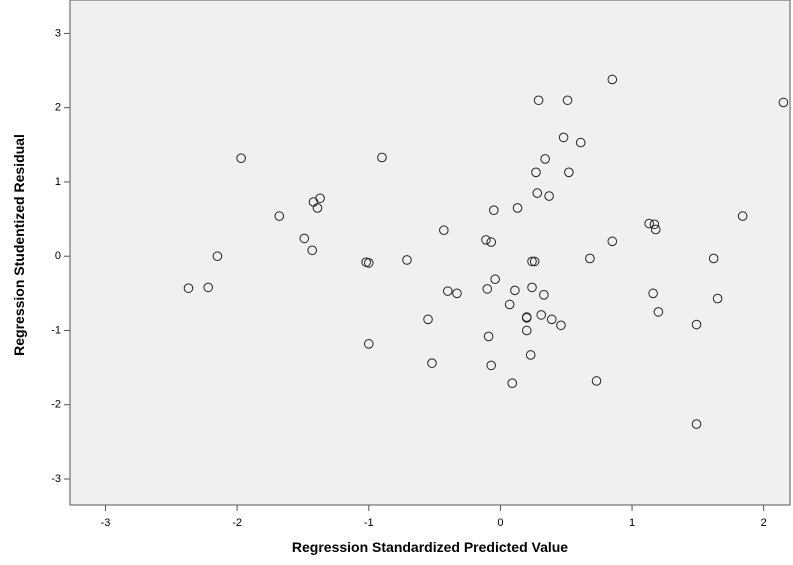 The width and height of the screenshot is (793, 565). I want to click on x-tick-label: 2, so click(764, 523).